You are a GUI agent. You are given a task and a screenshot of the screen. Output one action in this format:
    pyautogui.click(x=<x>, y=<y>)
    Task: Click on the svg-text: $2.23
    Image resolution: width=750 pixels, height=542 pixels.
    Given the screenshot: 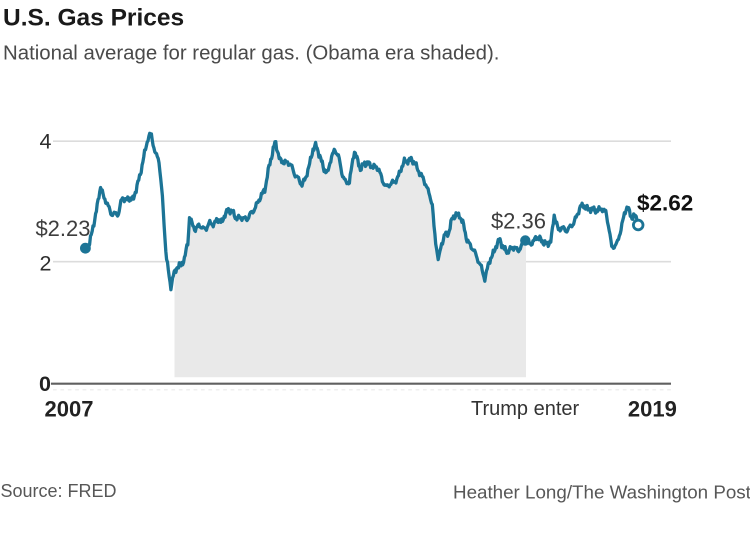 What is the action you would take?
    pyautogui.click(x=62, y=228)
    